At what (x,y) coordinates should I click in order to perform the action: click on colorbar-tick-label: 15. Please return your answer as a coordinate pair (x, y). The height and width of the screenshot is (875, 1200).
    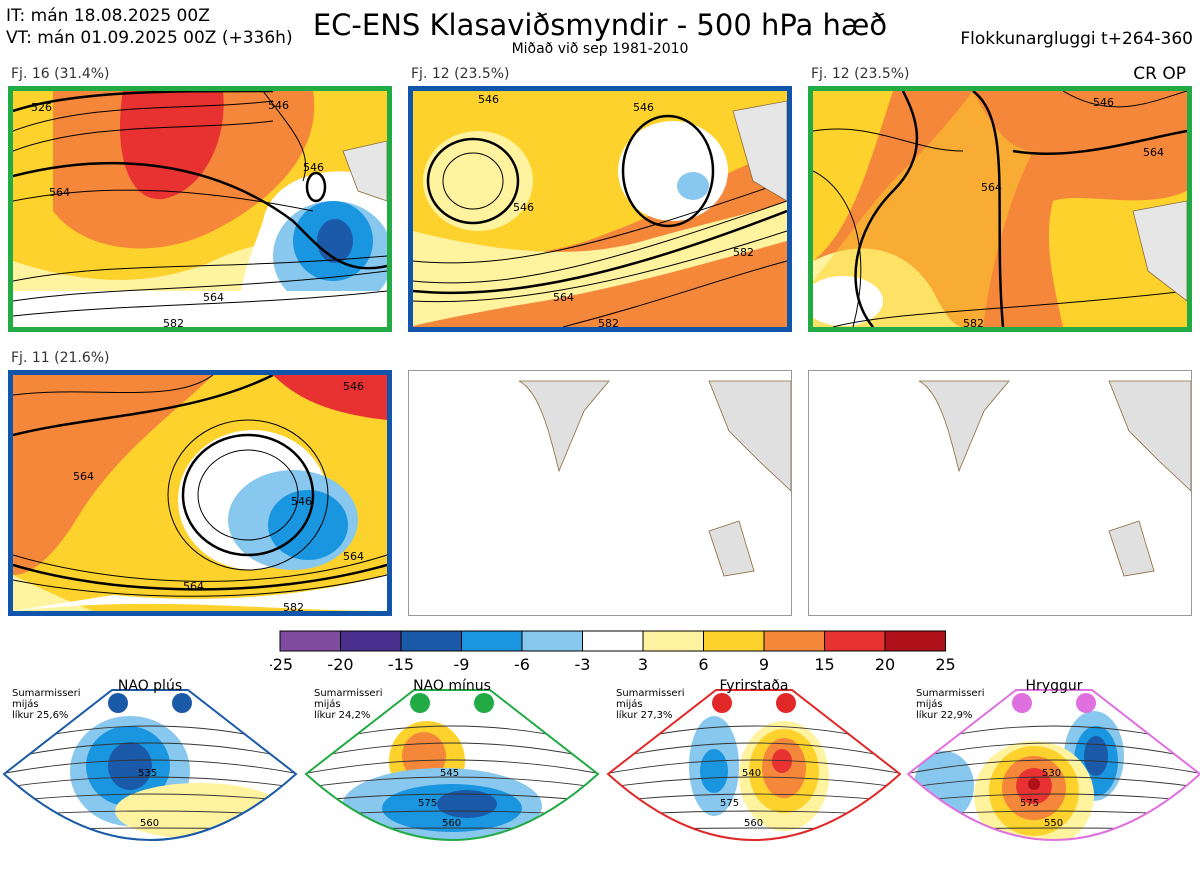
    Looking at the image, I should click on (824, 664).